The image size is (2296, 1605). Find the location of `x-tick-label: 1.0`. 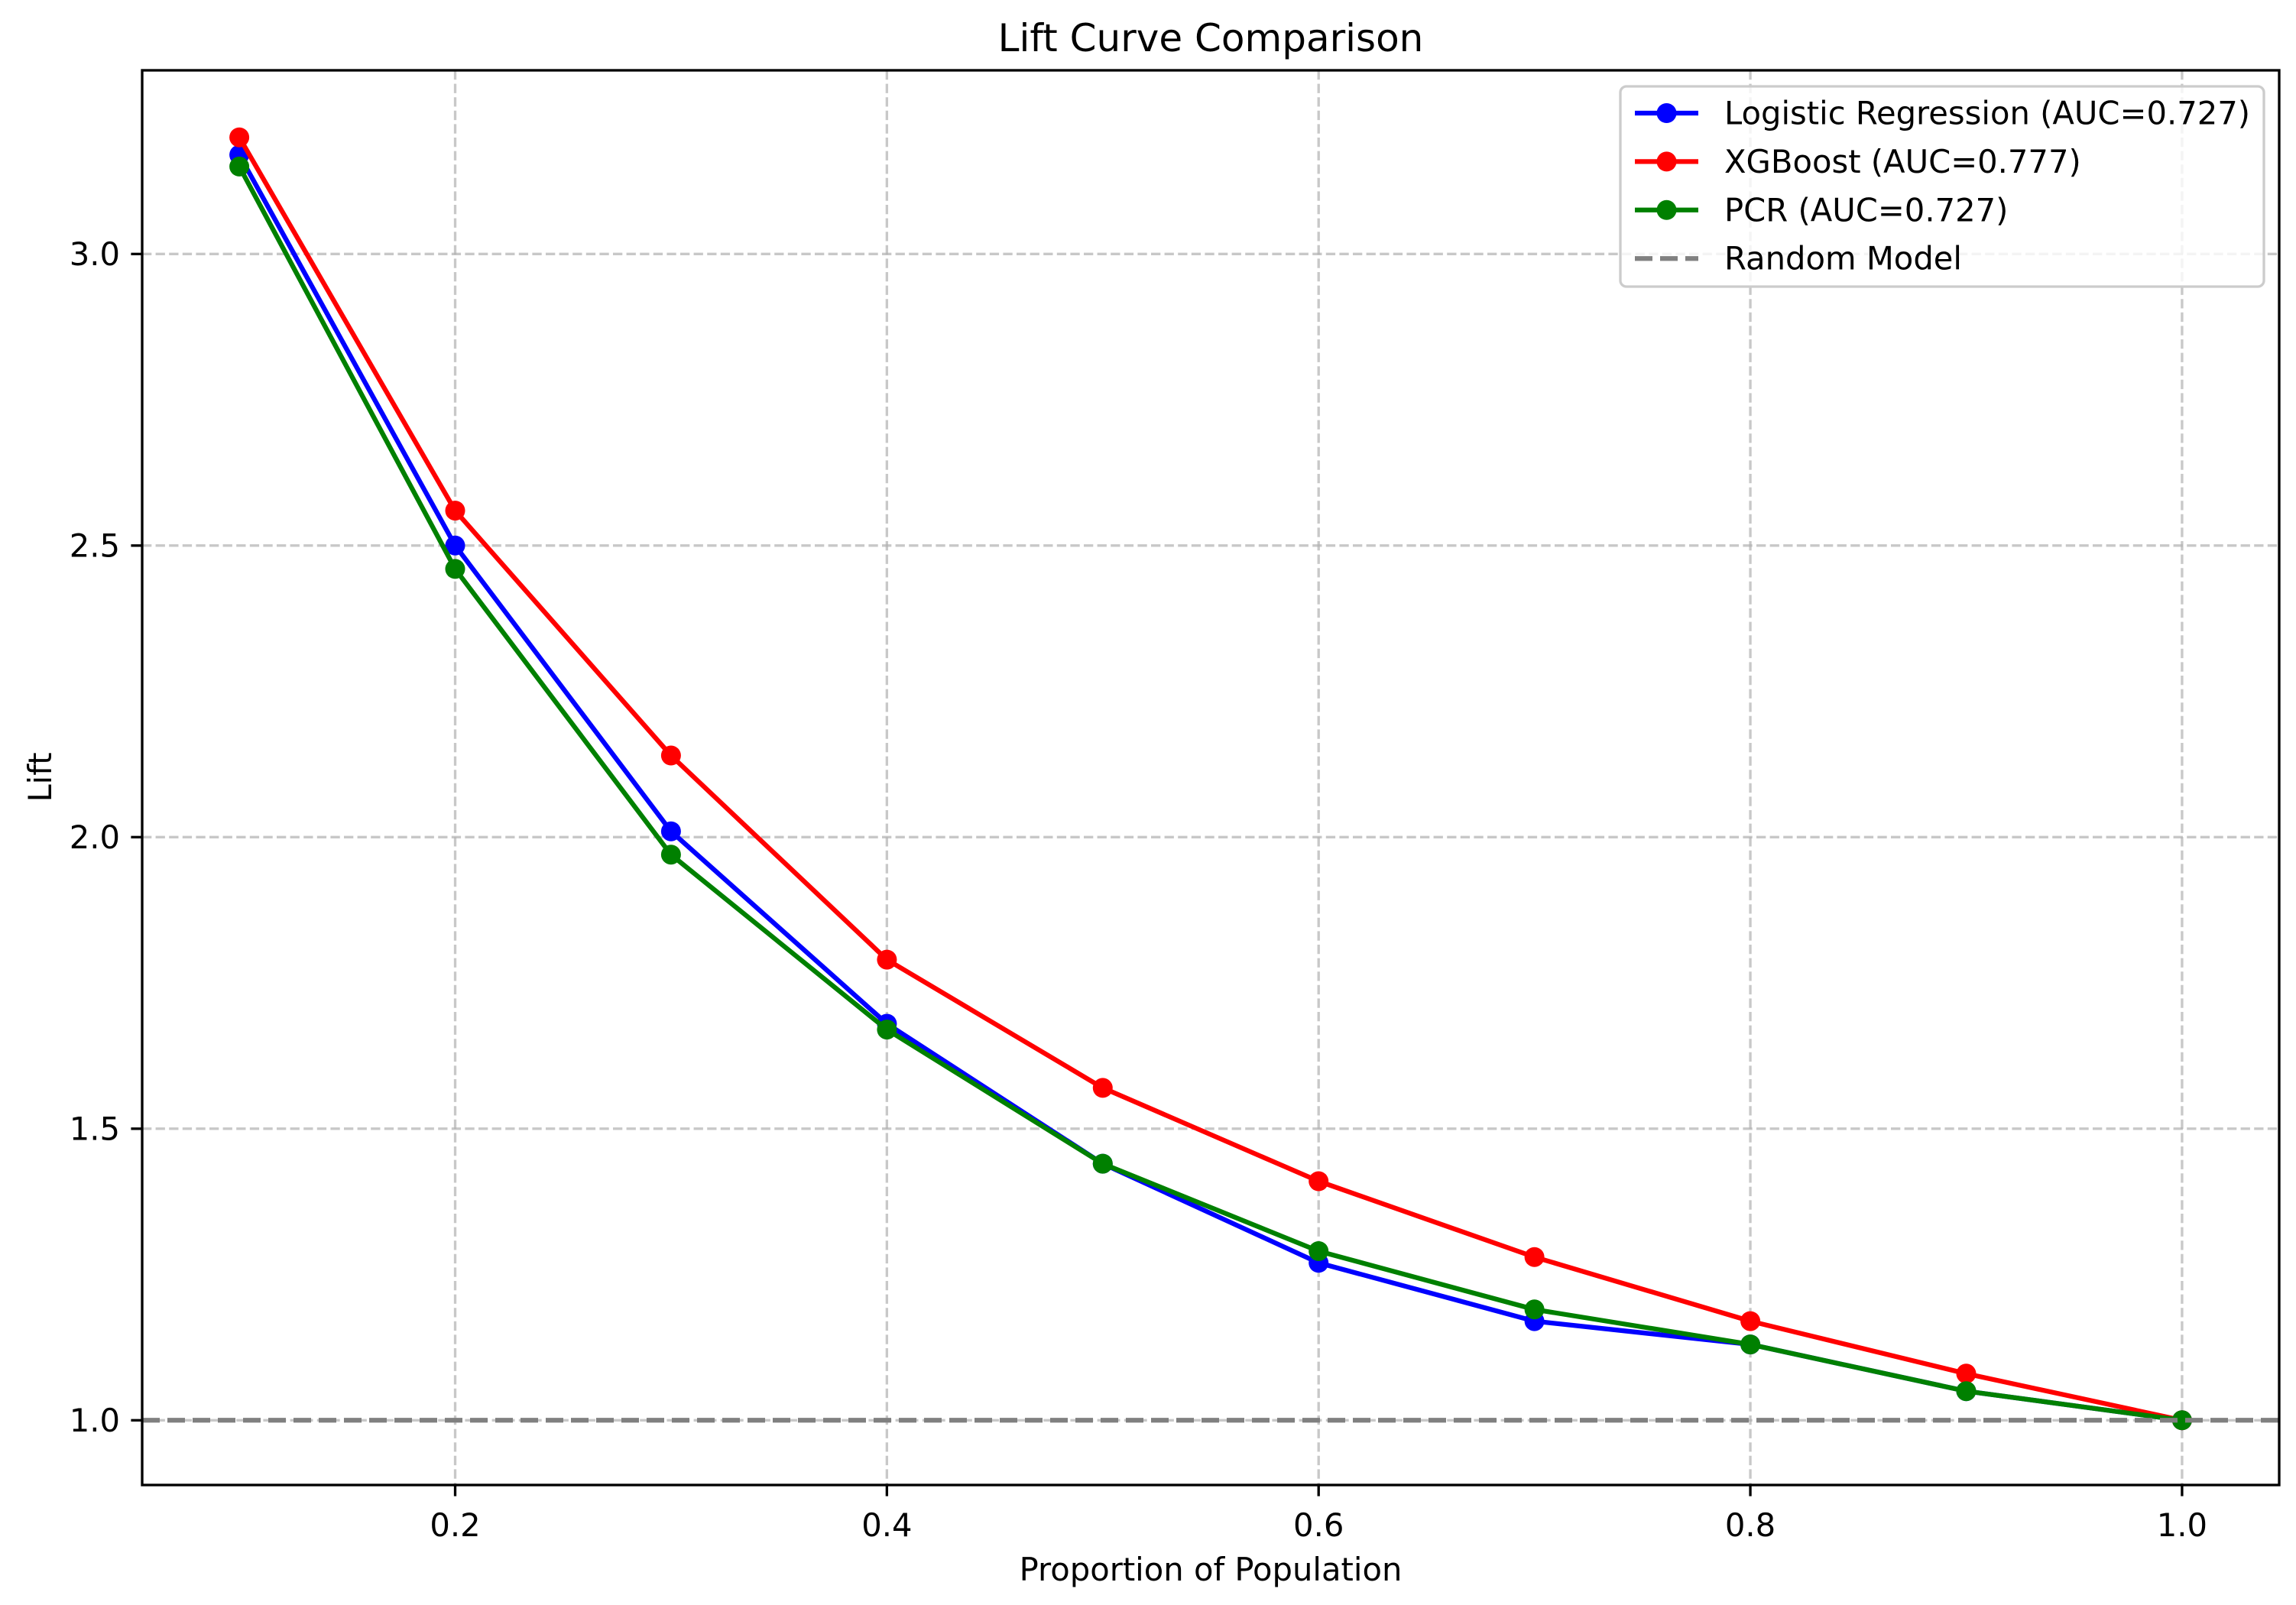

x-tick-label: 1.0 is located at coordinates (2182, 1525).